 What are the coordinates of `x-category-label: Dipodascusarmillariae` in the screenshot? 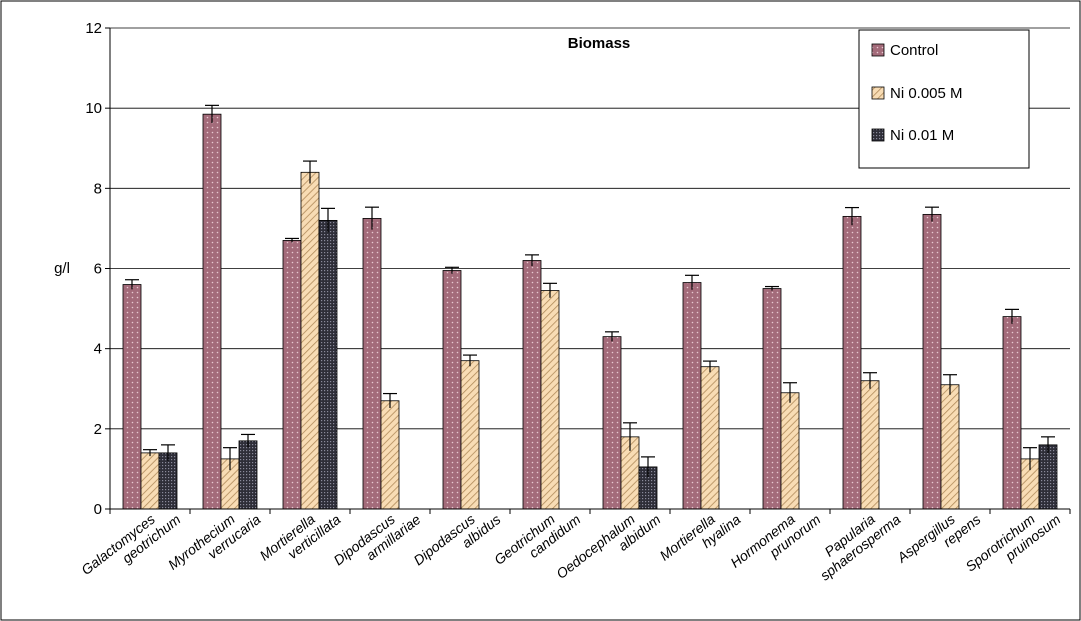 It's located at (376, 539).